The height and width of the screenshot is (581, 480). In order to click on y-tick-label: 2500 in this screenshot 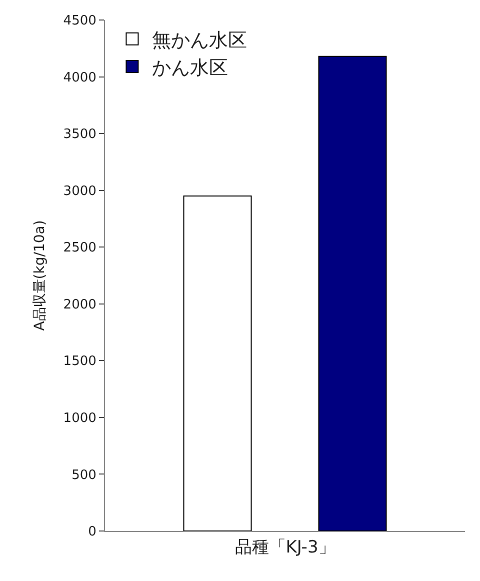, I will do `click(79, 248)`.